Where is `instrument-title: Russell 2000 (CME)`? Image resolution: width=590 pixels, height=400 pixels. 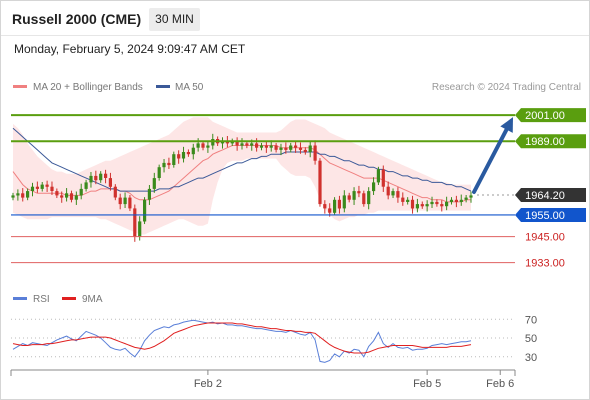
instrument-title: Russell 2000 (CME) is located at coordinates (77, 19).